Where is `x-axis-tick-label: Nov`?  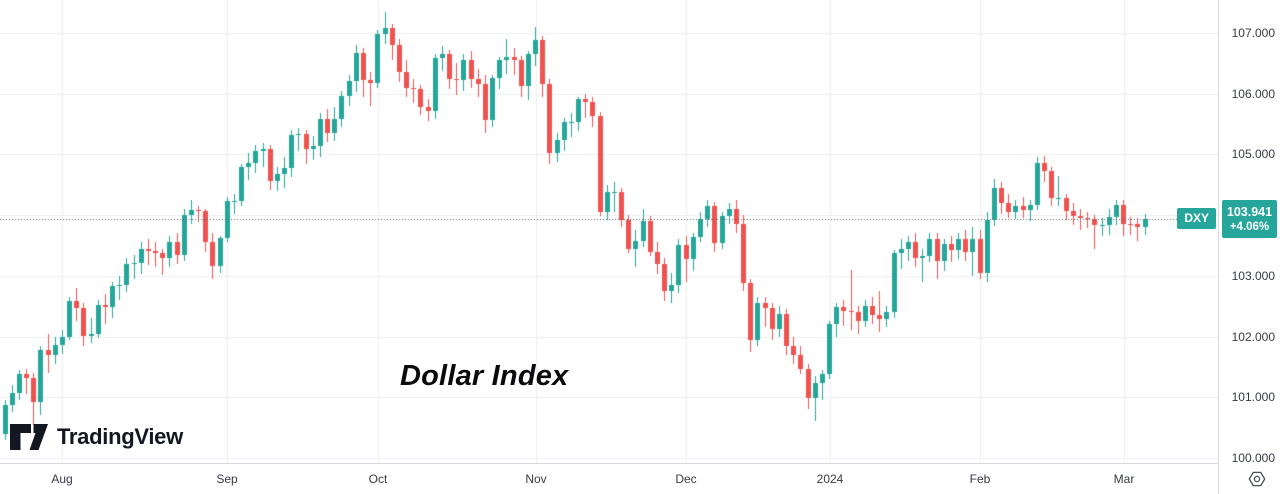
x-axis-tick-label: Nov is located at coordinates (536, 479).